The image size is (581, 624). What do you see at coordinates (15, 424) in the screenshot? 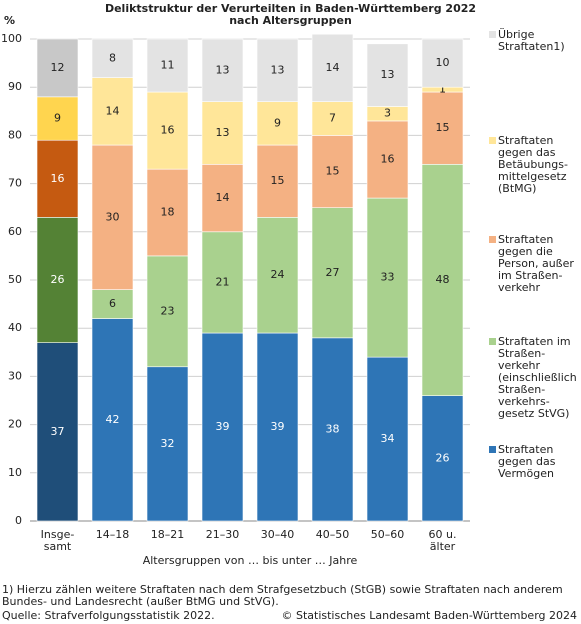
I see `y-tick-label: 20` at bounding box center [15, 424].